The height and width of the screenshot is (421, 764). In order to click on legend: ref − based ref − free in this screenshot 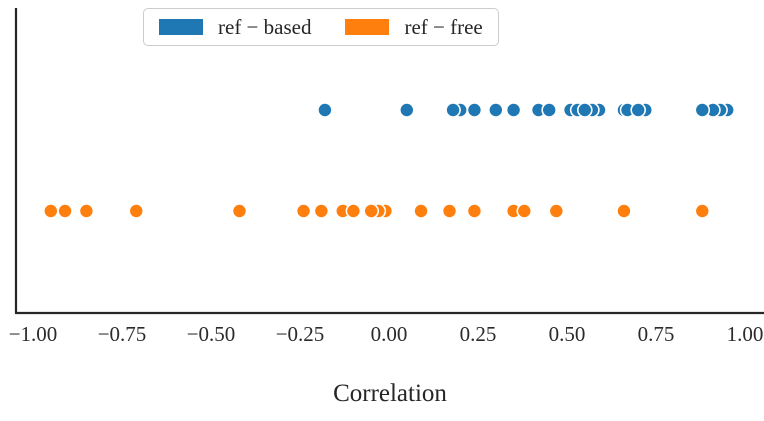, I will do `click(321, 27)`.